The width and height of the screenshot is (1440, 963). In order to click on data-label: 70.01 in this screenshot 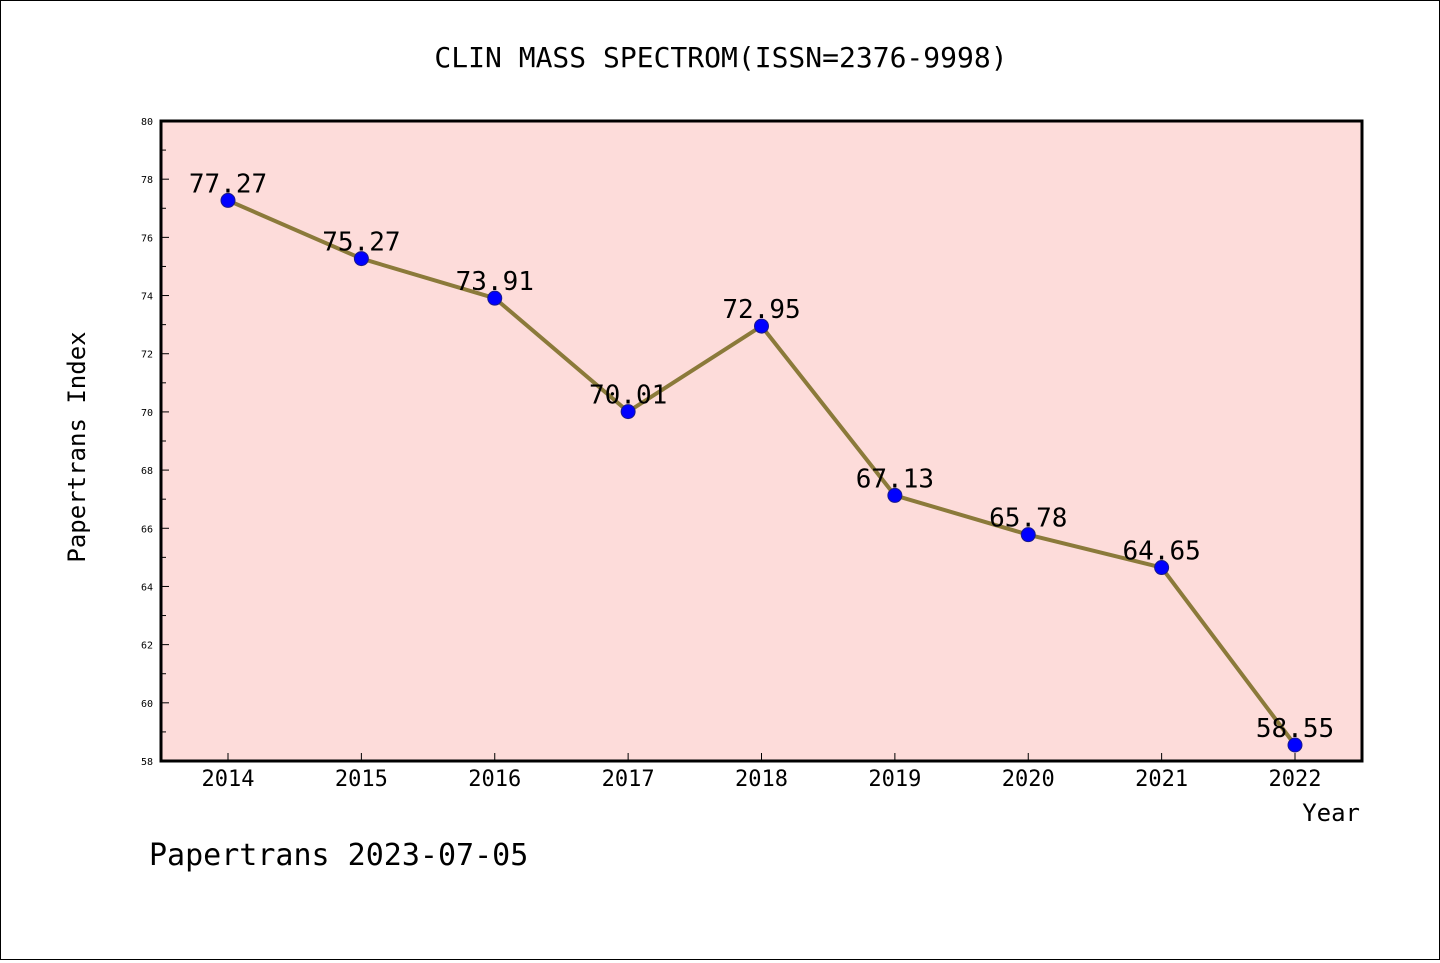, I will do `click(628, 396)`.